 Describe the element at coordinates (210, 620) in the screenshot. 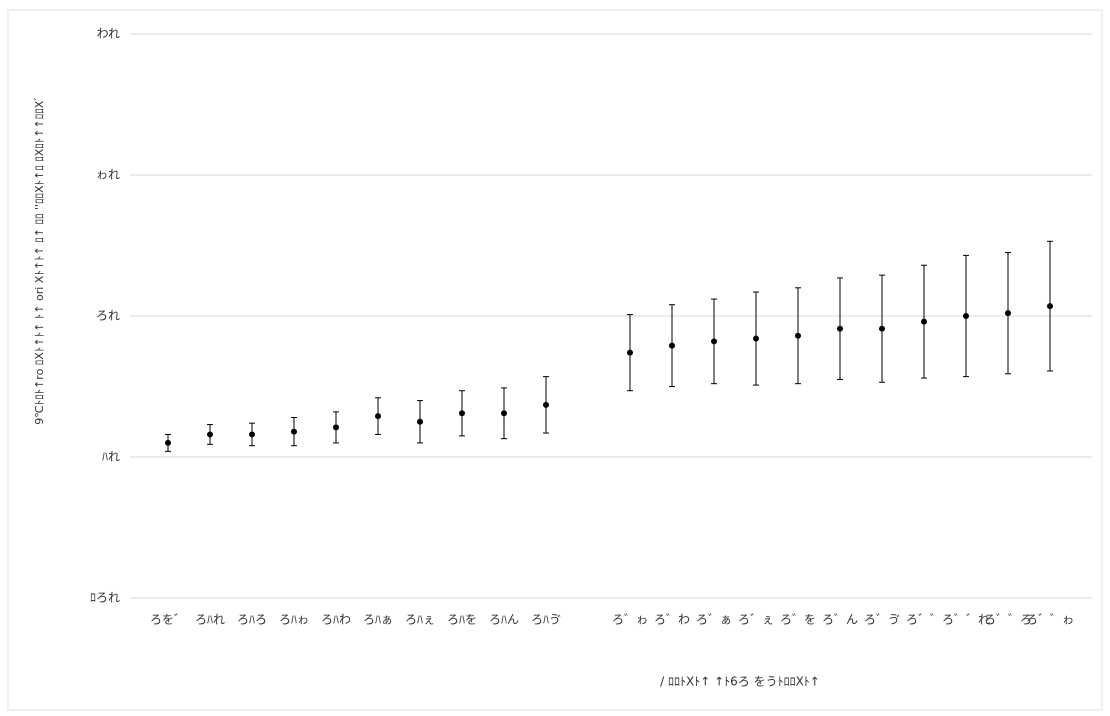

I see `x-tick-label: ろﾊれ` at that location.